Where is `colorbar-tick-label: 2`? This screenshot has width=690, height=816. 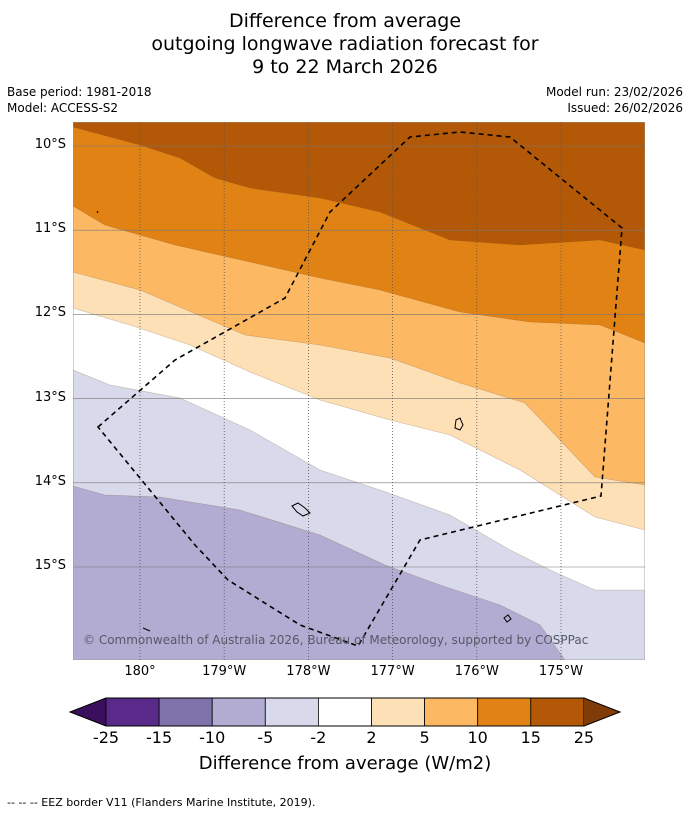
colorbar-tick-label: 2 is located at coordinates (371, 737).